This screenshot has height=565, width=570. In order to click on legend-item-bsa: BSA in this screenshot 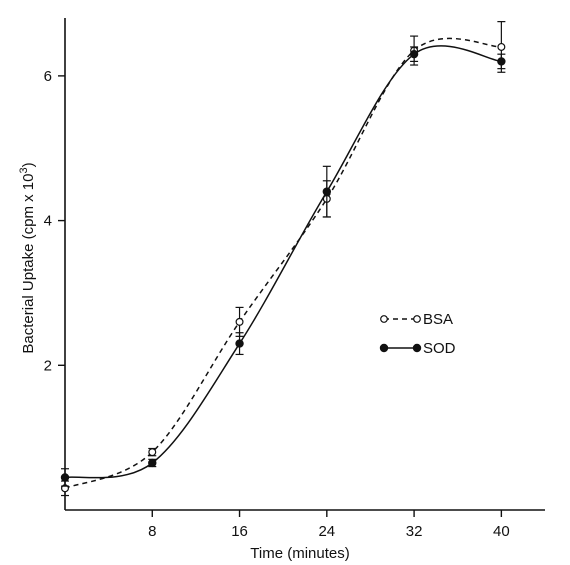, I will do `click(416, 319)`.